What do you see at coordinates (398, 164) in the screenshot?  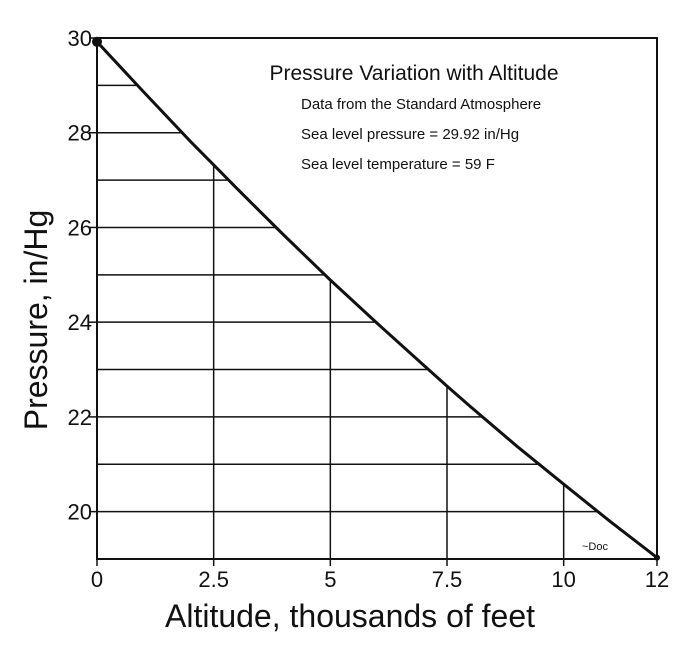 I see `annotation-sea-level-temperature: Sea level temperature = 59 F` at bounding box center [398, 164].